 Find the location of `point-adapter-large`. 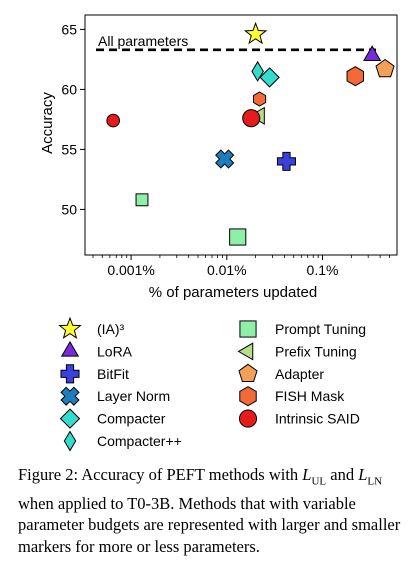

point-adapter-large is located at coordinates (385, 68).